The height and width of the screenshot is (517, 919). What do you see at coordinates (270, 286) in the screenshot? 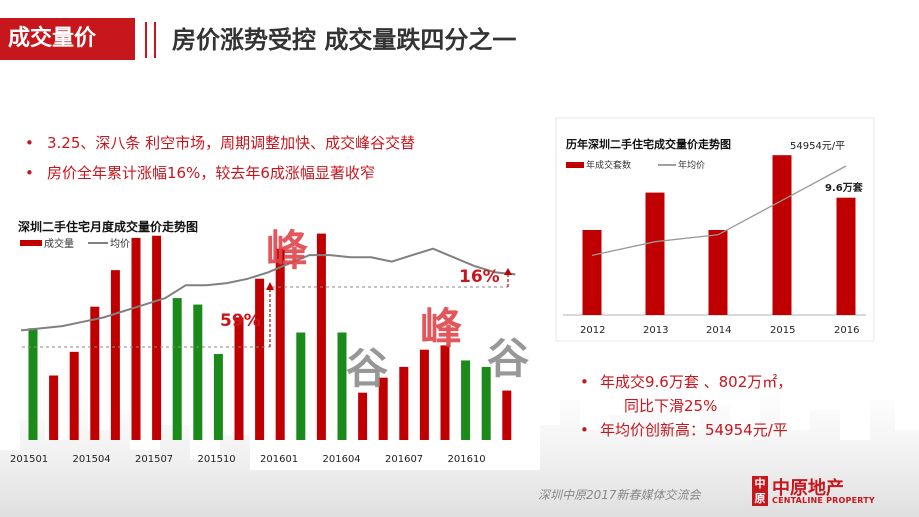
I see `arrow-59-head` at bounding box center [270, 286].